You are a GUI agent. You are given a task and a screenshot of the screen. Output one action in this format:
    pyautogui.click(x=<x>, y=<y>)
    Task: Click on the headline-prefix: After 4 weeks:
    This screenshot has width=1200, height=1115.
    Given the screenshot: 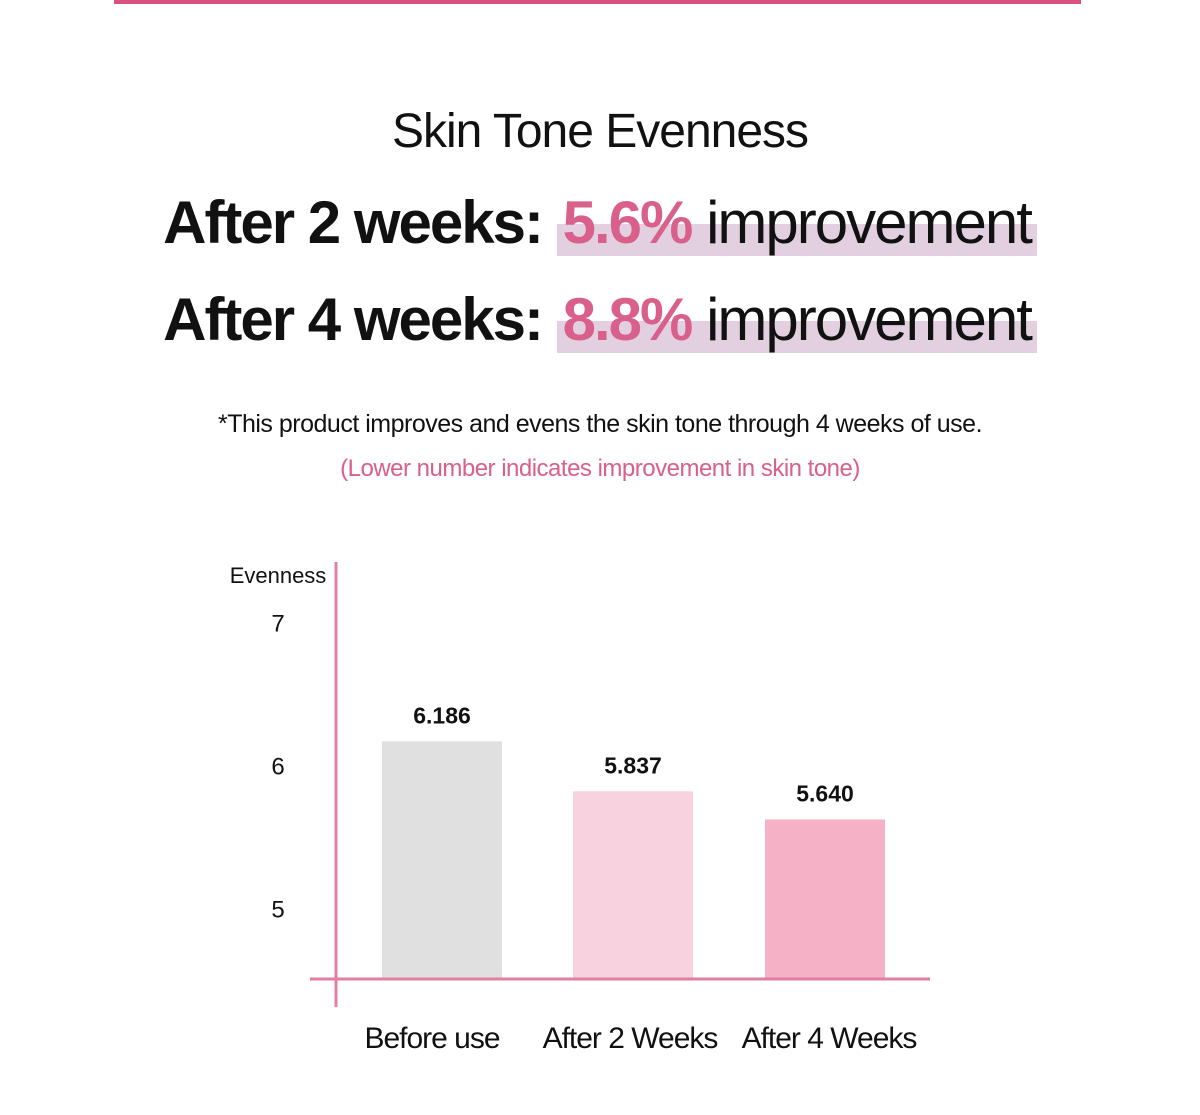 What is the action you would take?
    pyautogui.click(x=353, y=319)
    